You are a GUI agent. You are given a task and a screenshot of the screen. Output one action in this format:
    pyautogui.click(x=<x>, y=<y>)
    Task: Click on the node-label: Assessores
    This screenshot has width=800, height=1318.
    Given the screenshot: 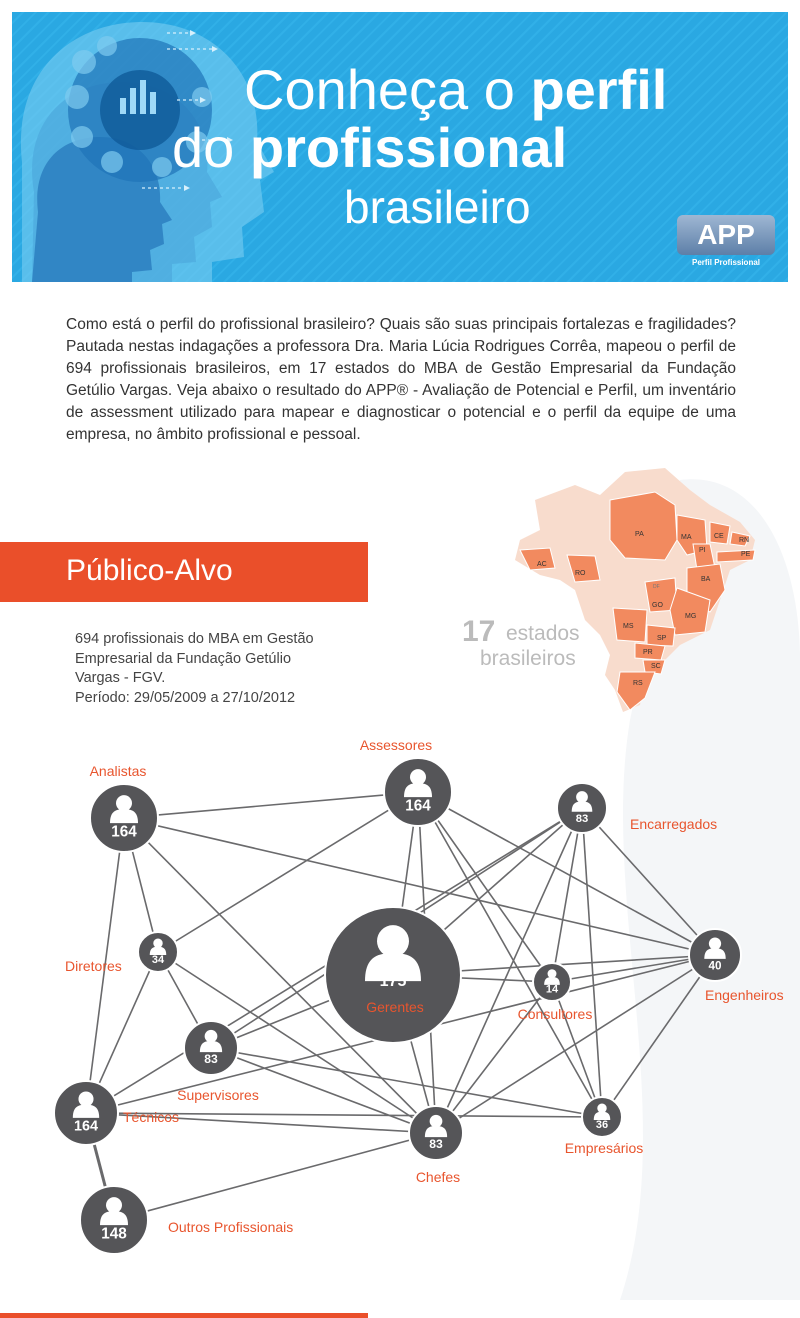 What is the action you would take?
    pyautogui.click(x=396, y=745)
    